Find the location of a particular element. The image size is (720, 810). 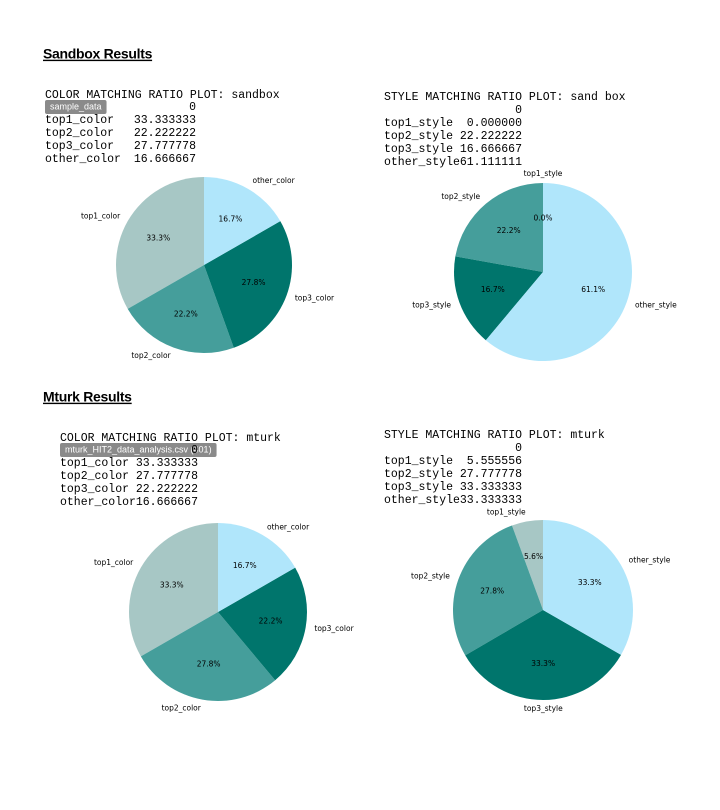

badge-label: mturk_HIT2_data_analysis.csv (401) is located at coordinates (138, 449).